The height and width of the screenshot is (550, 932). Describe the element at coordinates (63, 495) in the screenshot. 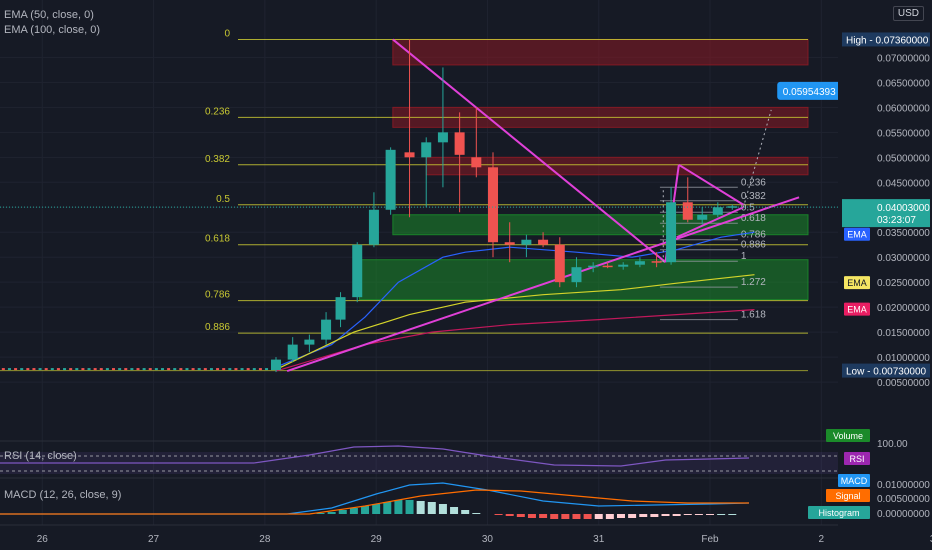

I see `legend-macd: MACD (12, 26, close, 9)` at that location.